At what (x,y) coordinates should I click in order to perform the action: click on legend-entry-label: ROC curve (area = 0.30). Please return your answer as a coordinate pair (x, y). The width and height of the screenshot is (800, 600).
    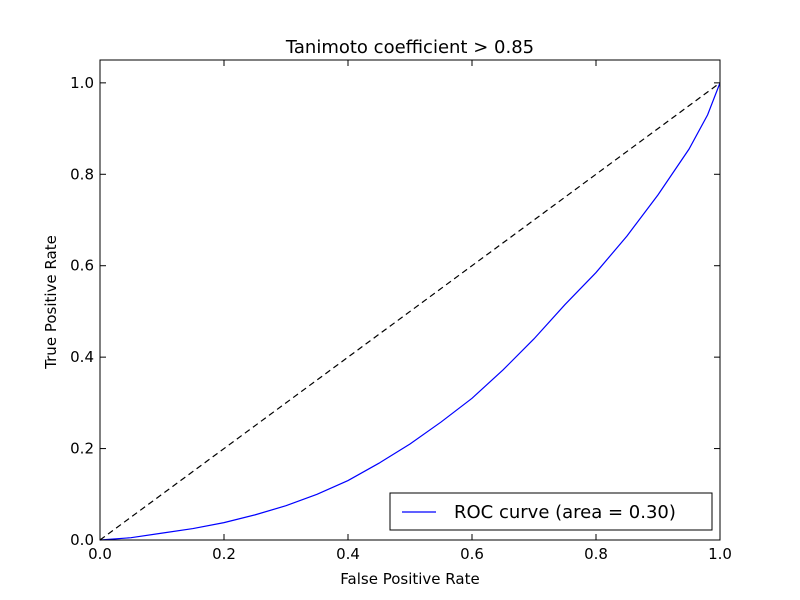
    Looking at the image, I should click on (565, 512).